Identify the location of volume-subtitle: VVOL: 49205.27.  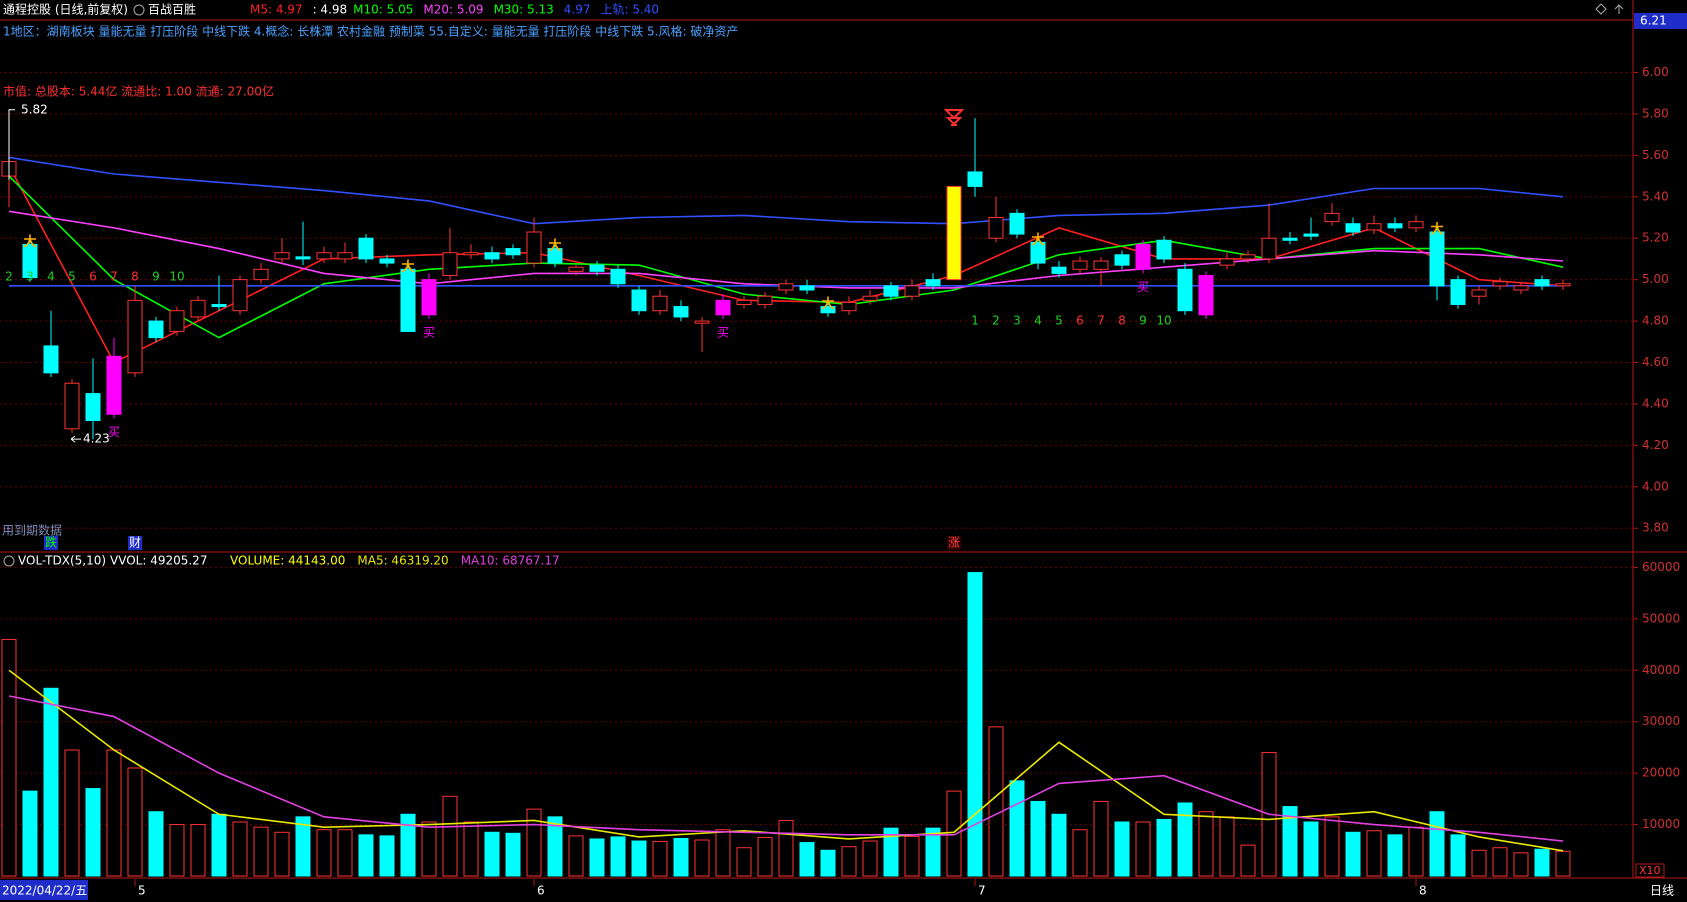
(158, 561).